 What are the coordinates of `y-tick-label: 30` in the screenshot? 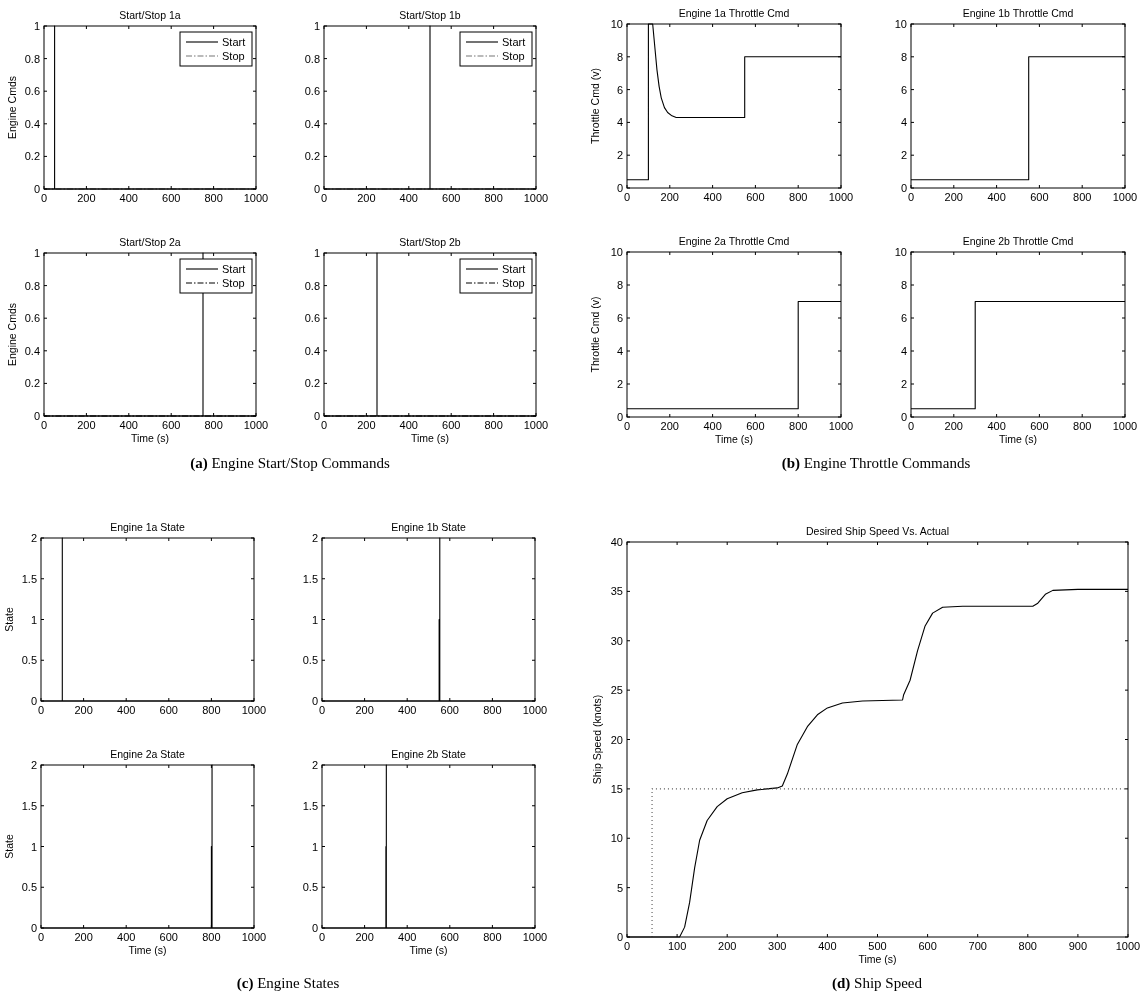 It's located at (616, 640).